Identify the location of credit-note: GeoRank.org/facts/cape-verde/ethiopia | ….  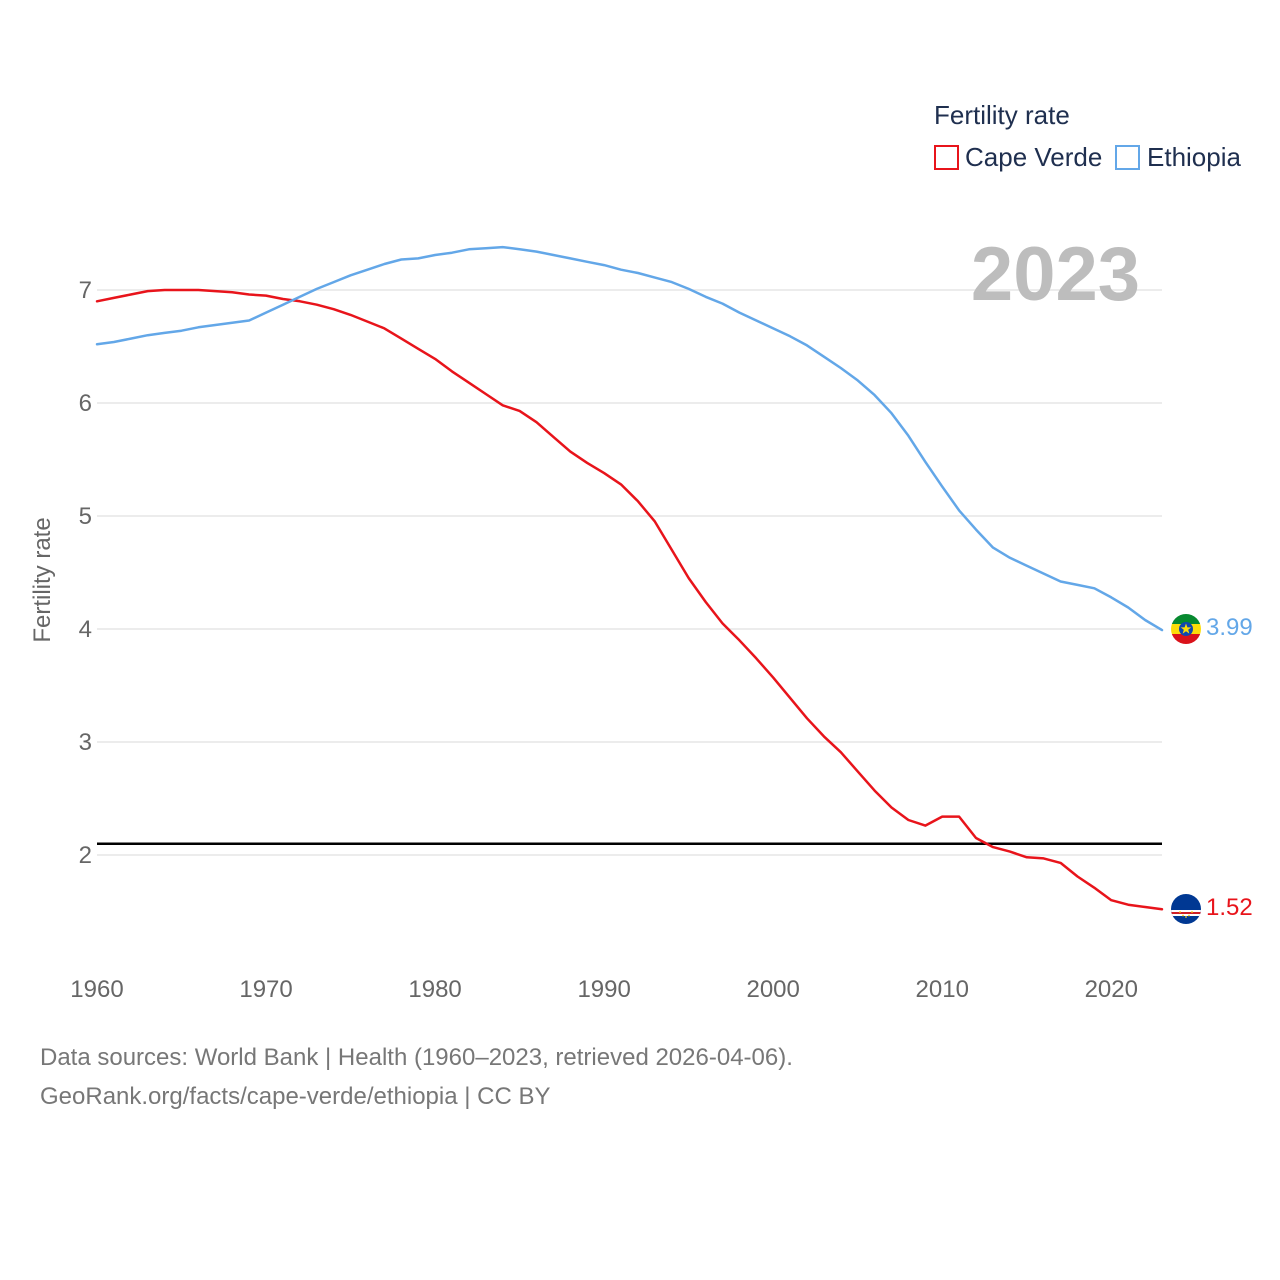
(295, 1096).